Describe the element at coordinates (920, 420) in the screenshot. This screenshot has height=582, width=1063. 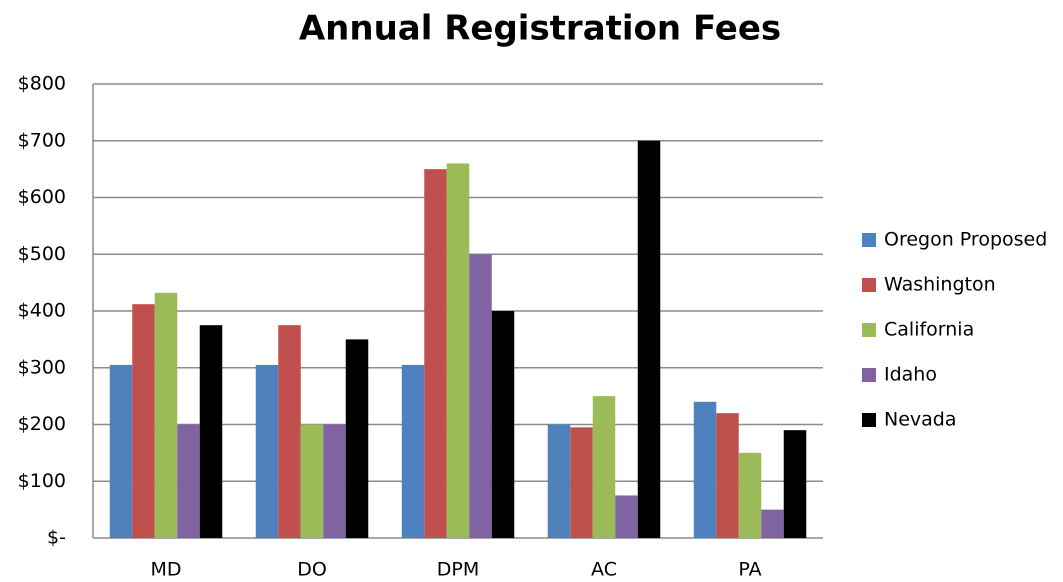
I see `legend-label: Nevada` at that location.